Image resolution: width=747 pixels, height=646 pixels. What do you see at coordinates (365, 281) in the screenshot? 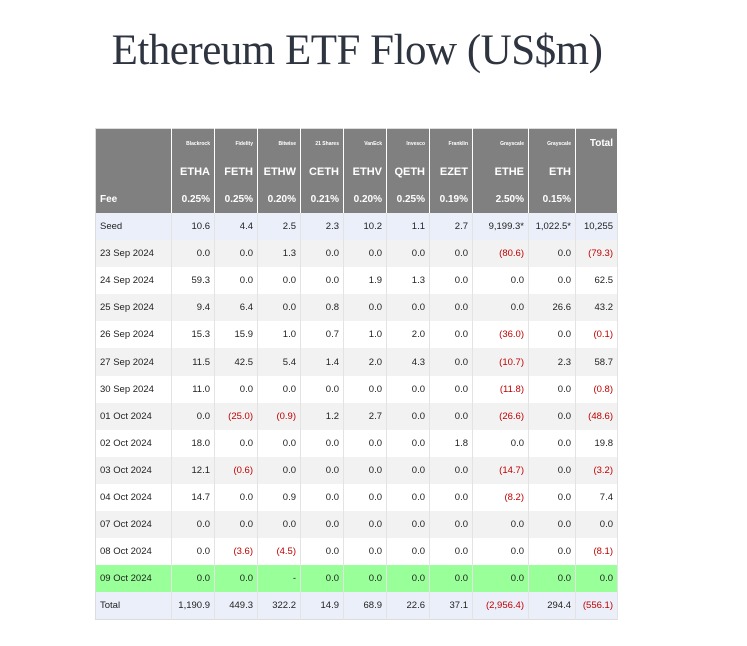
I see `flow-cell: 1.9` at bounding box center [365, 281].